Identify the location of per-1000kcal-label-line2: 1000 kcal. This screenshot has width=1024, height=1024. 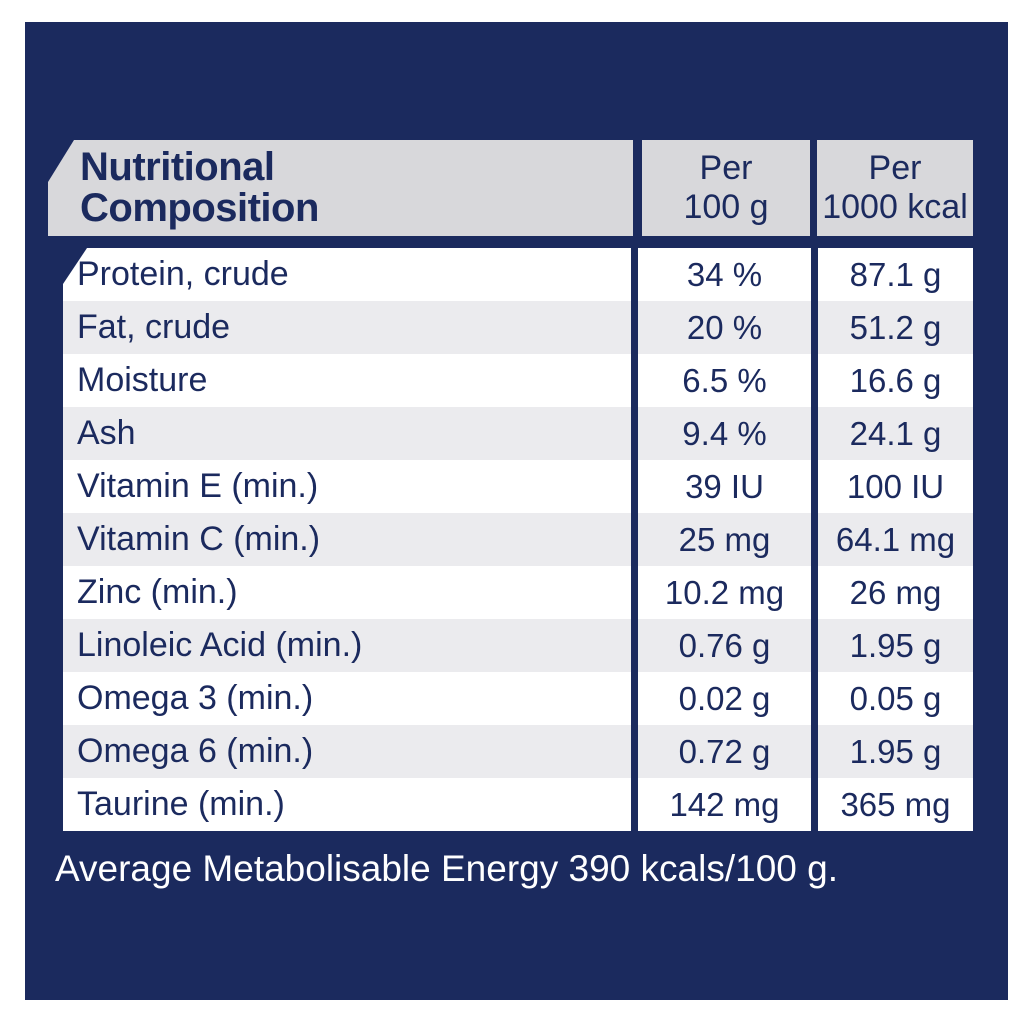
(895, 207).